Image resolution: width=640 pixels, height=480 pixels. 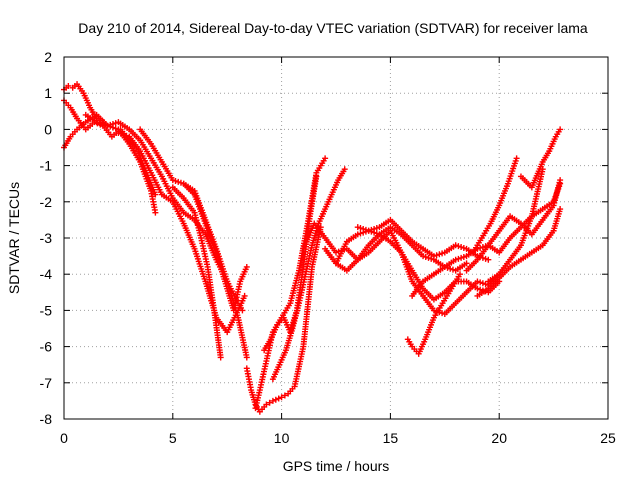 I want to click on x-tick-label: 5, so click(x=173, y=438).